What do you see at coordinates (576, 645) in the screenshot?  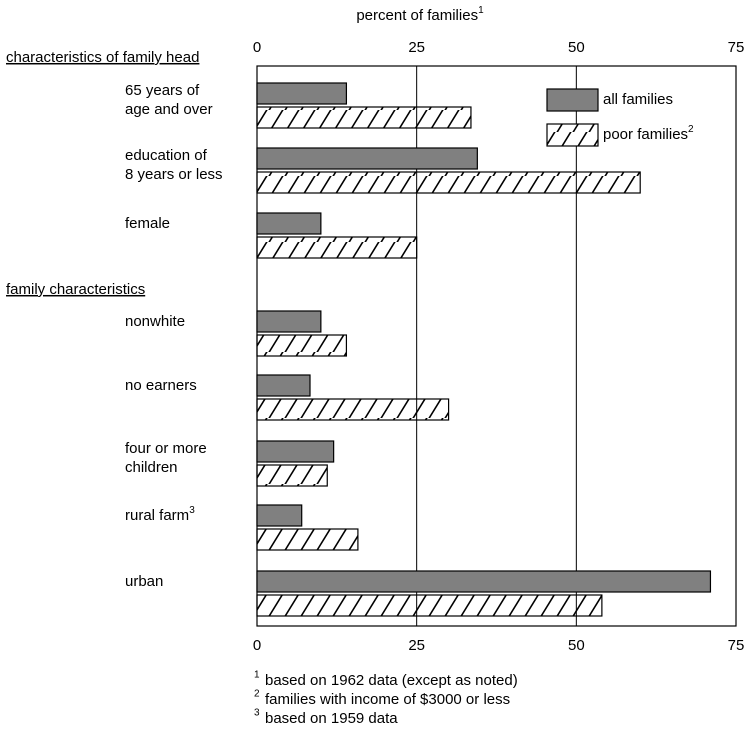 I see `x-tick-label: 50` at bounding box center [576, 645].